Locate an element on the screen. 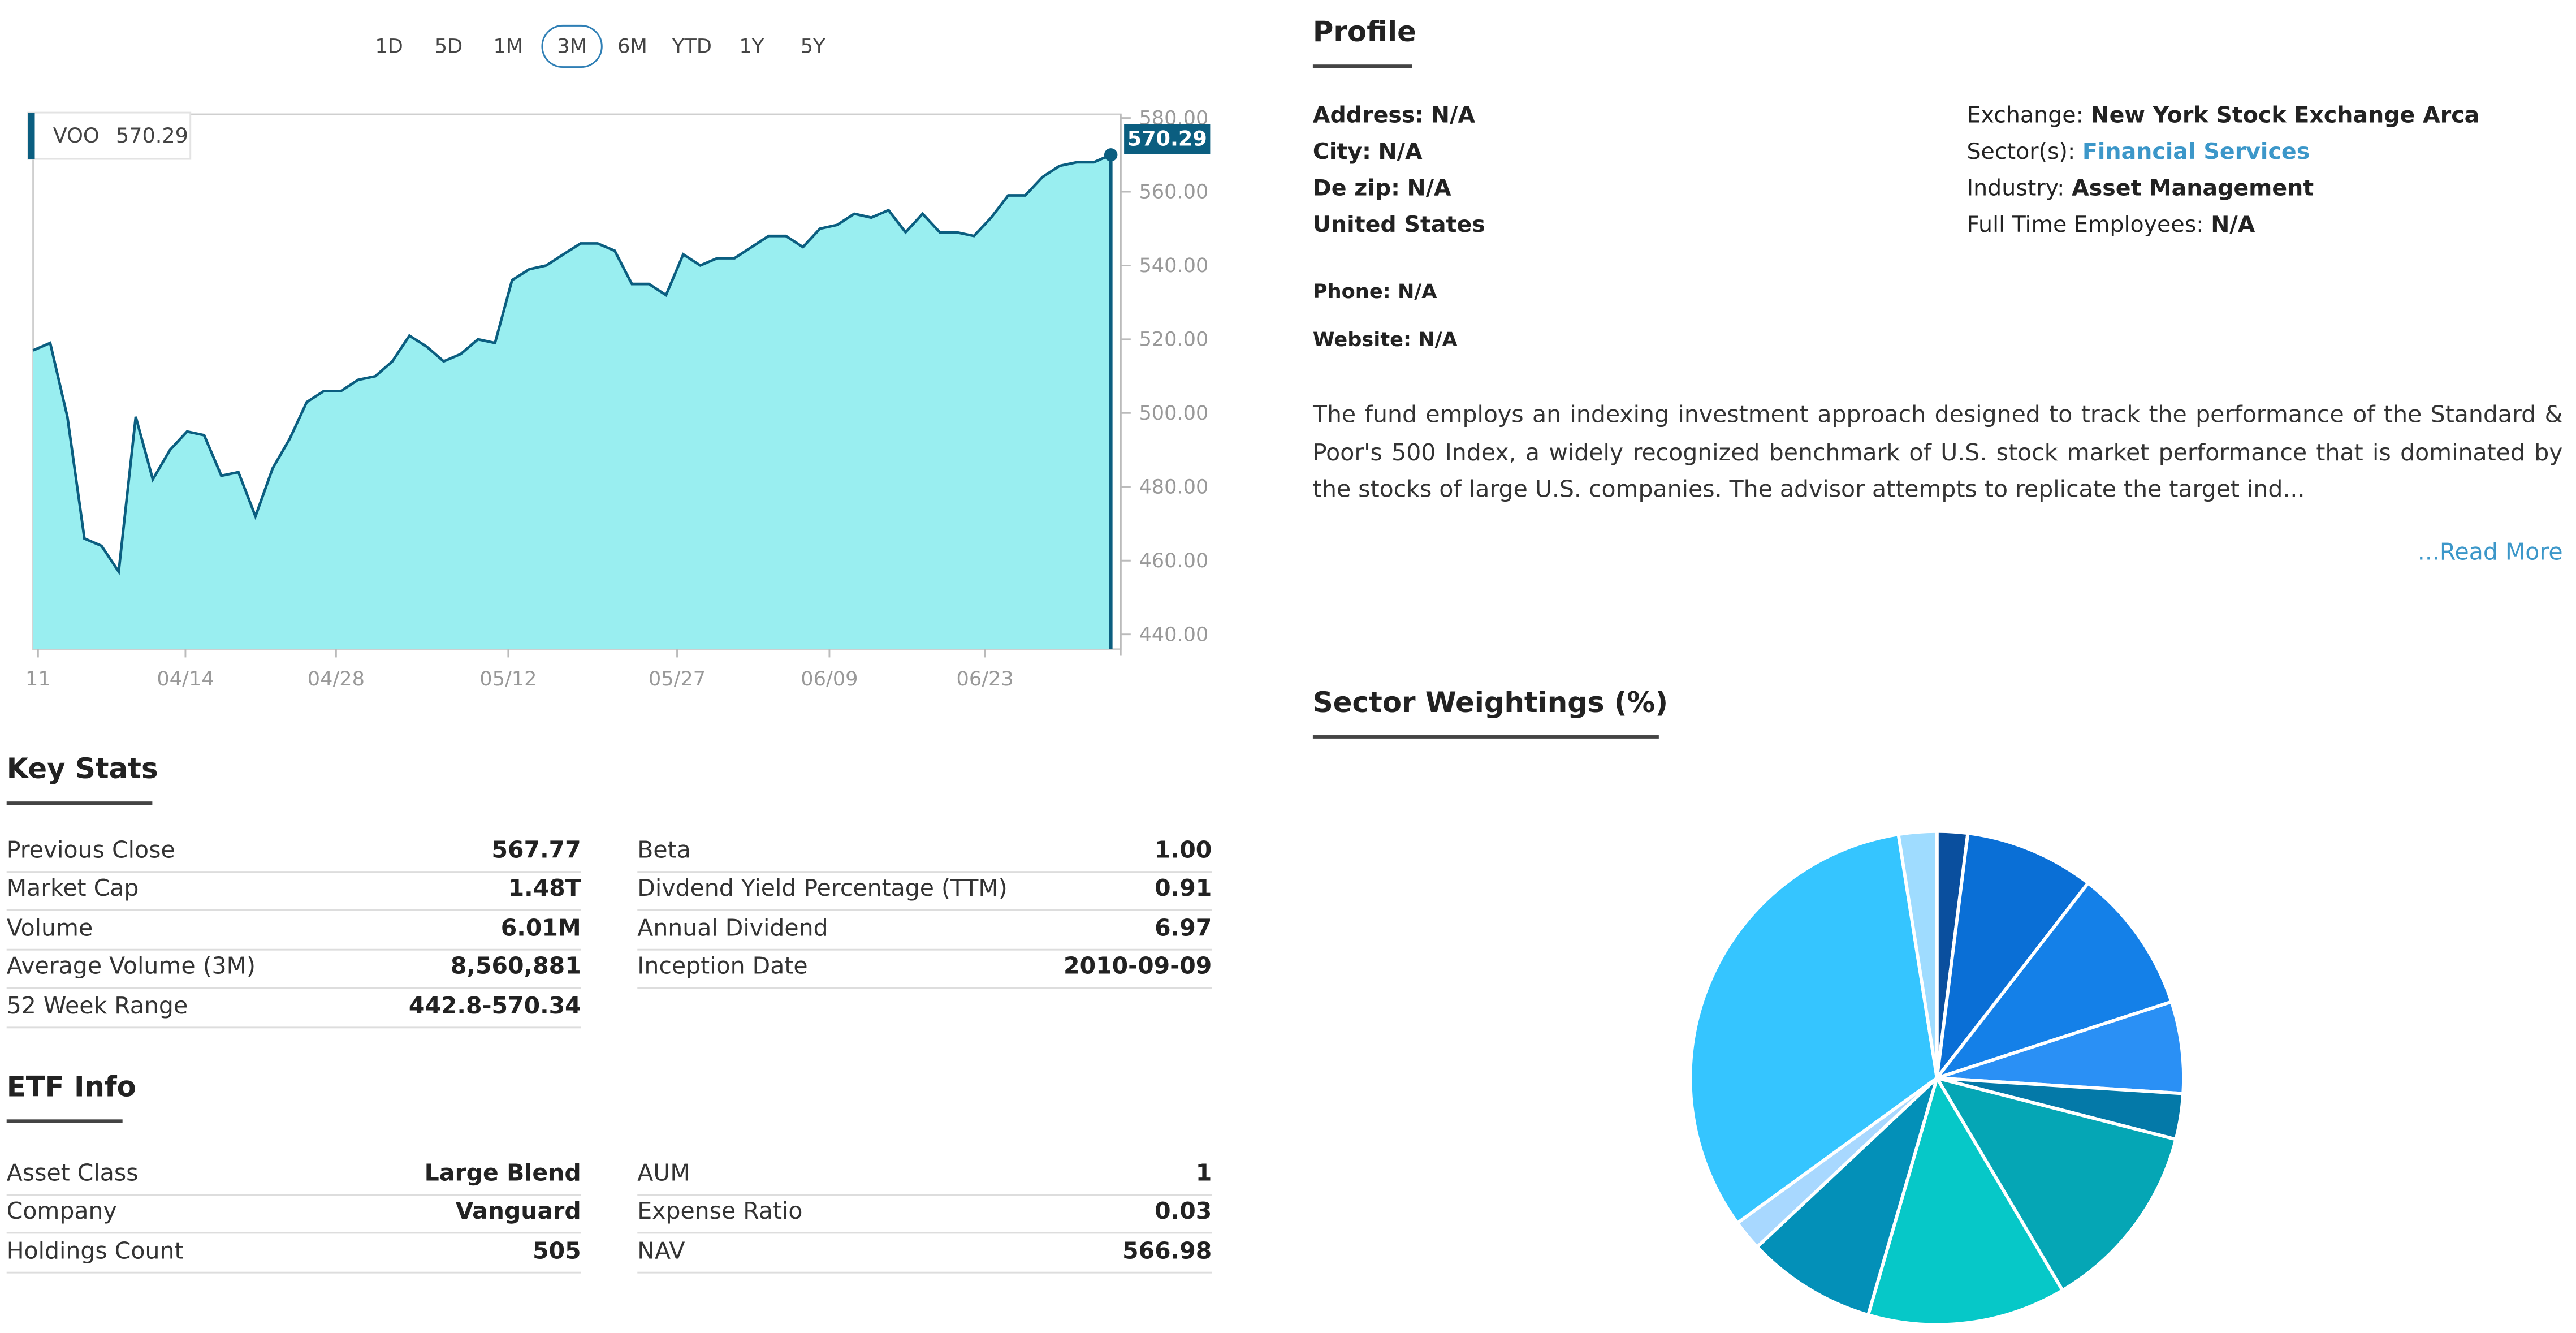  x-tick-label: 06/23 is located at coordinates (985, 679).